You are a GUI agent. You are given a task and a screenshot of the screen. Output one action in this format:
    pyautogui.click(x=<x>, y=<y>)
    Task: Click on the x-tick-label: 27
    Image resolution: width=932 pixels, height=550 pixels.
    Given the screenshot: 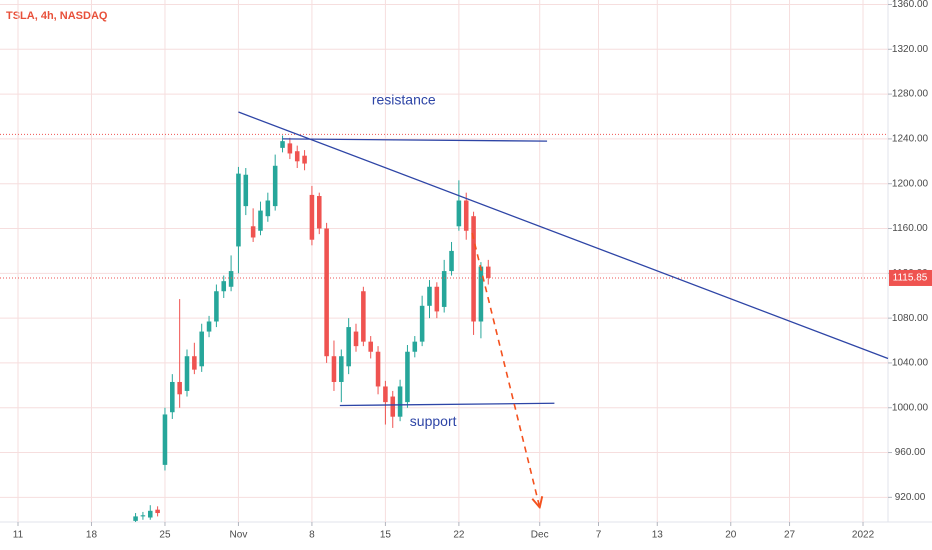 What is the action you would take?
    pyautogui.click(x=790, y=535)
    